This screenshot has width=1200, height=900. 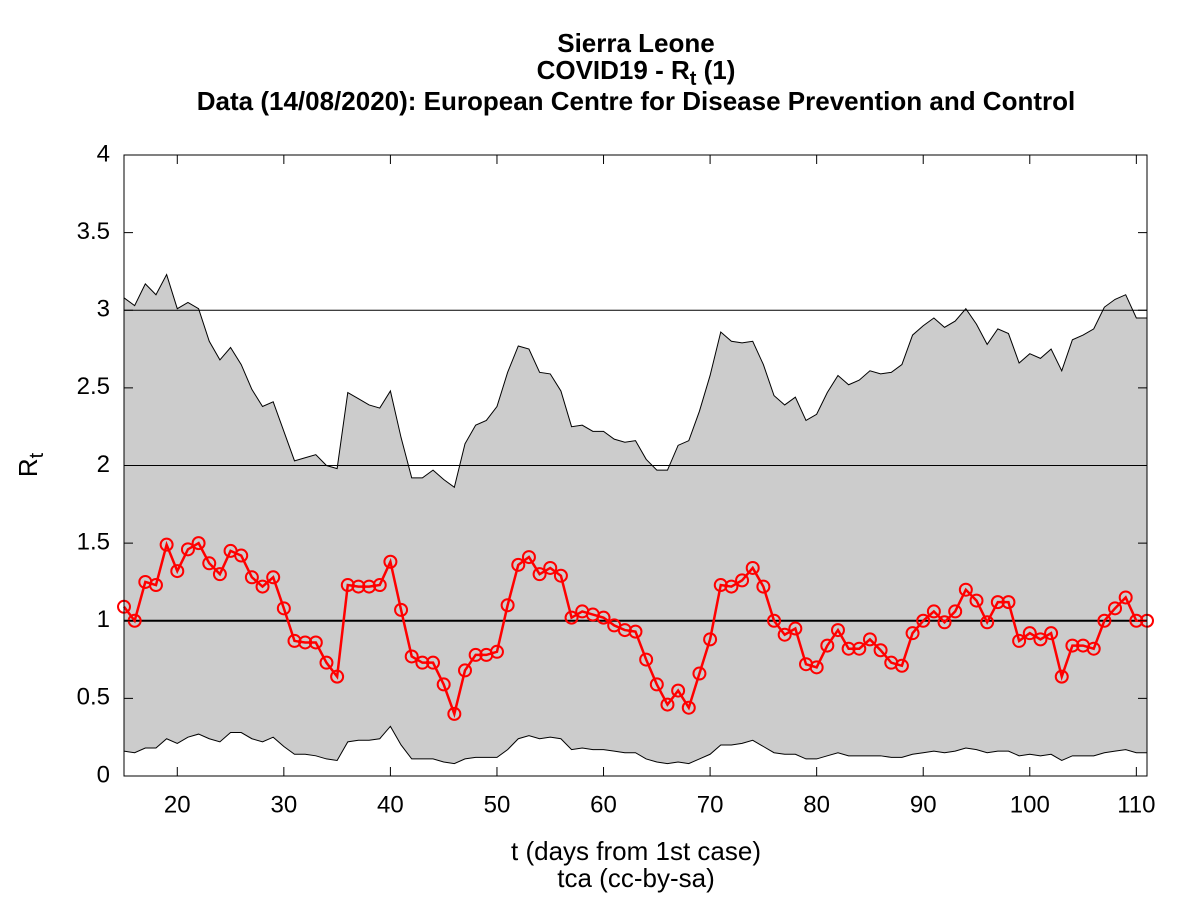 I want to click on x-tick-label: 70, so click(x=710, y=804).